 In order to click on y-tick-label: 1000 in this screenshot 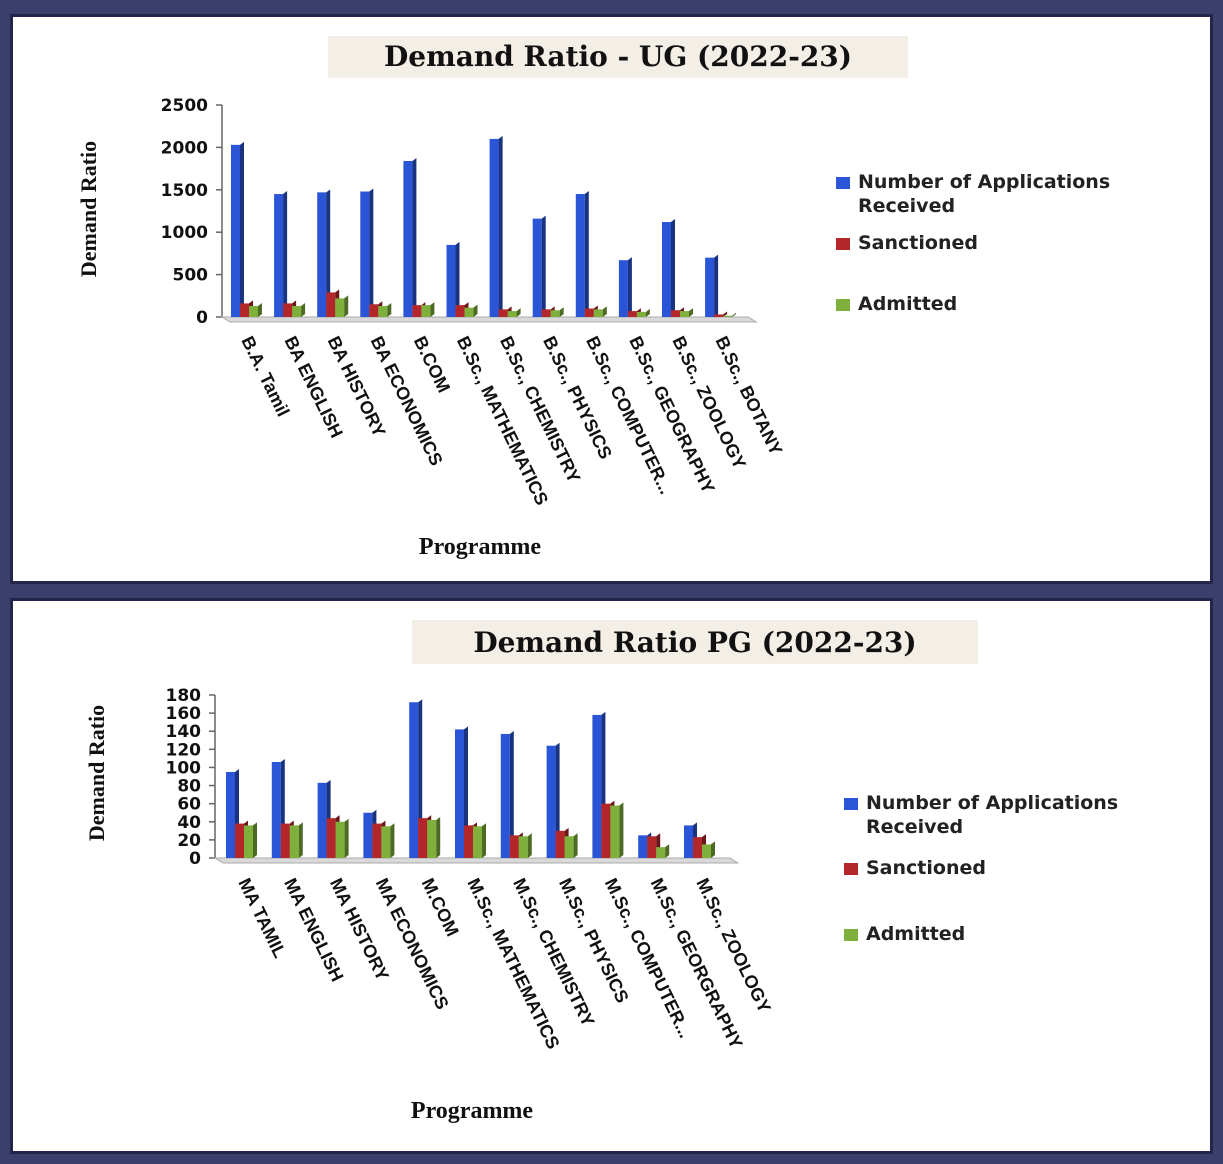, I will do `click(184, 233)`.